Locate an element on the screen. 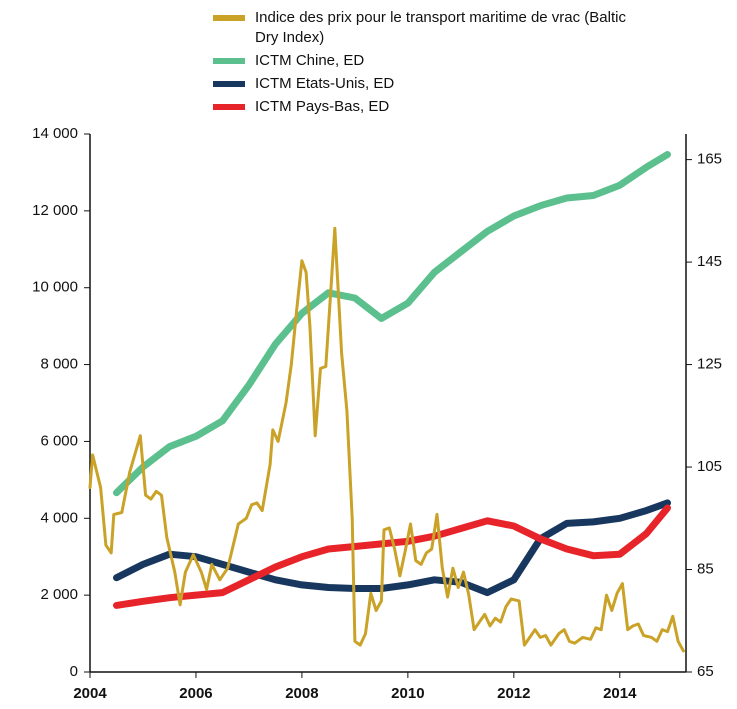 Image resolution: width=737 pixels, height=709 pixels. x-tick-label: 2006 is located at coordinates (195, 693).